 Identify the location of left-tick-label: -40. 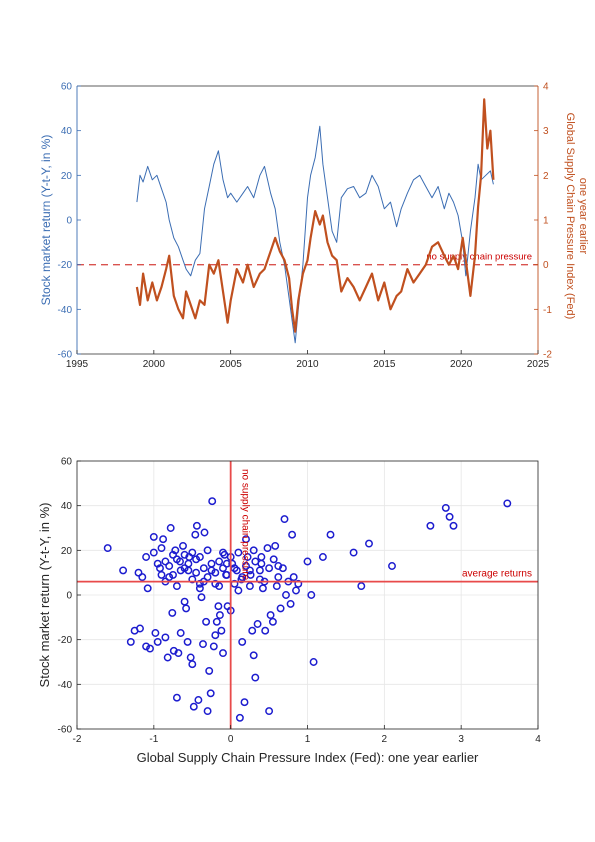
(65, 310).